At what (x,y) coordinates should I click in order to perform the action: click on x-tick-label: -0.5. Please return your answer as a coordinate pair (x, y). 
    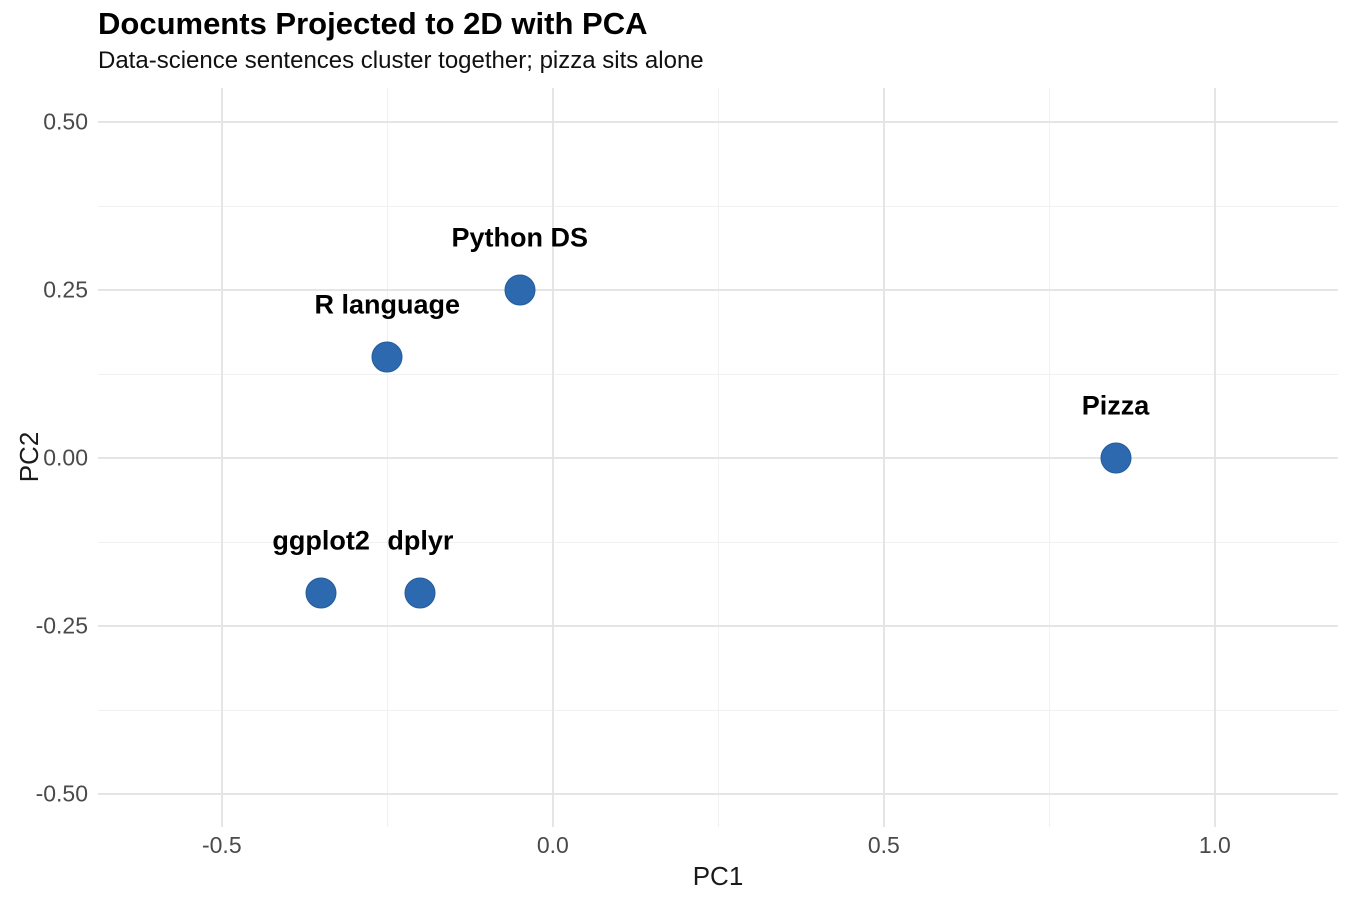
    Looking at the image, I should click on (221, 845).